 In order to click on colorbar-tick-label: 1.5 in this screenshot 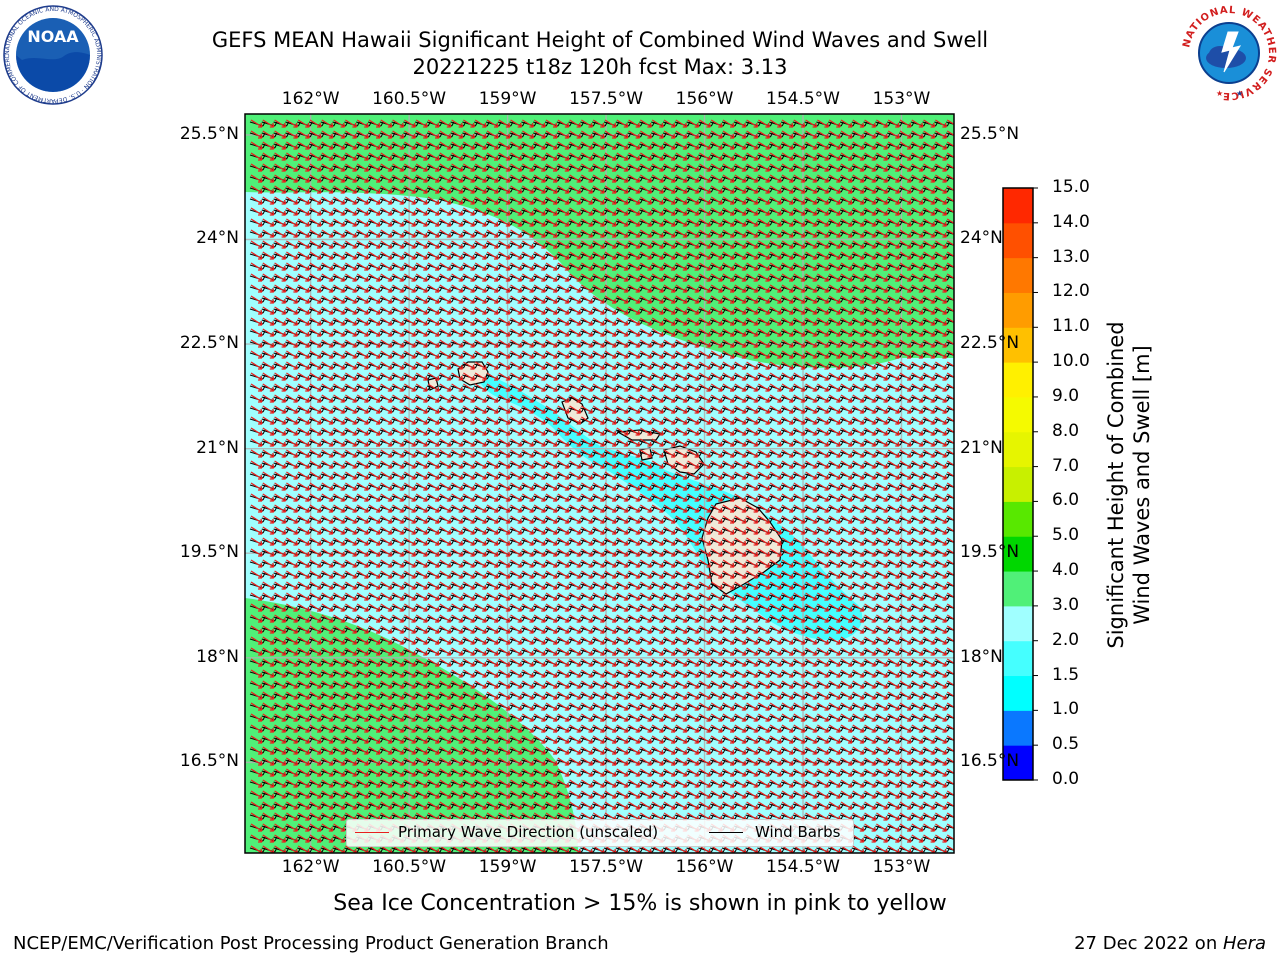, I will do `click(1066, 674)`.